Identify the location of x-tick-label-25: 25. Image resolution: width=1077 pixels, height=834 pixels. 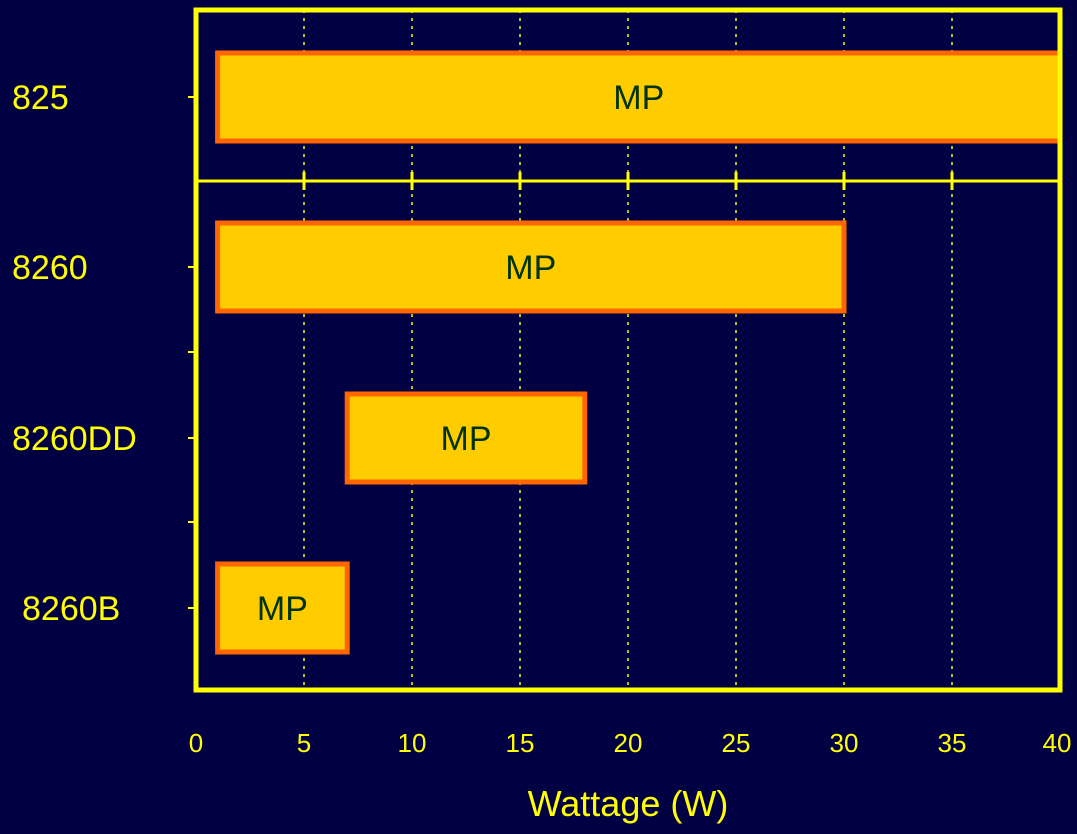
(736, 743).